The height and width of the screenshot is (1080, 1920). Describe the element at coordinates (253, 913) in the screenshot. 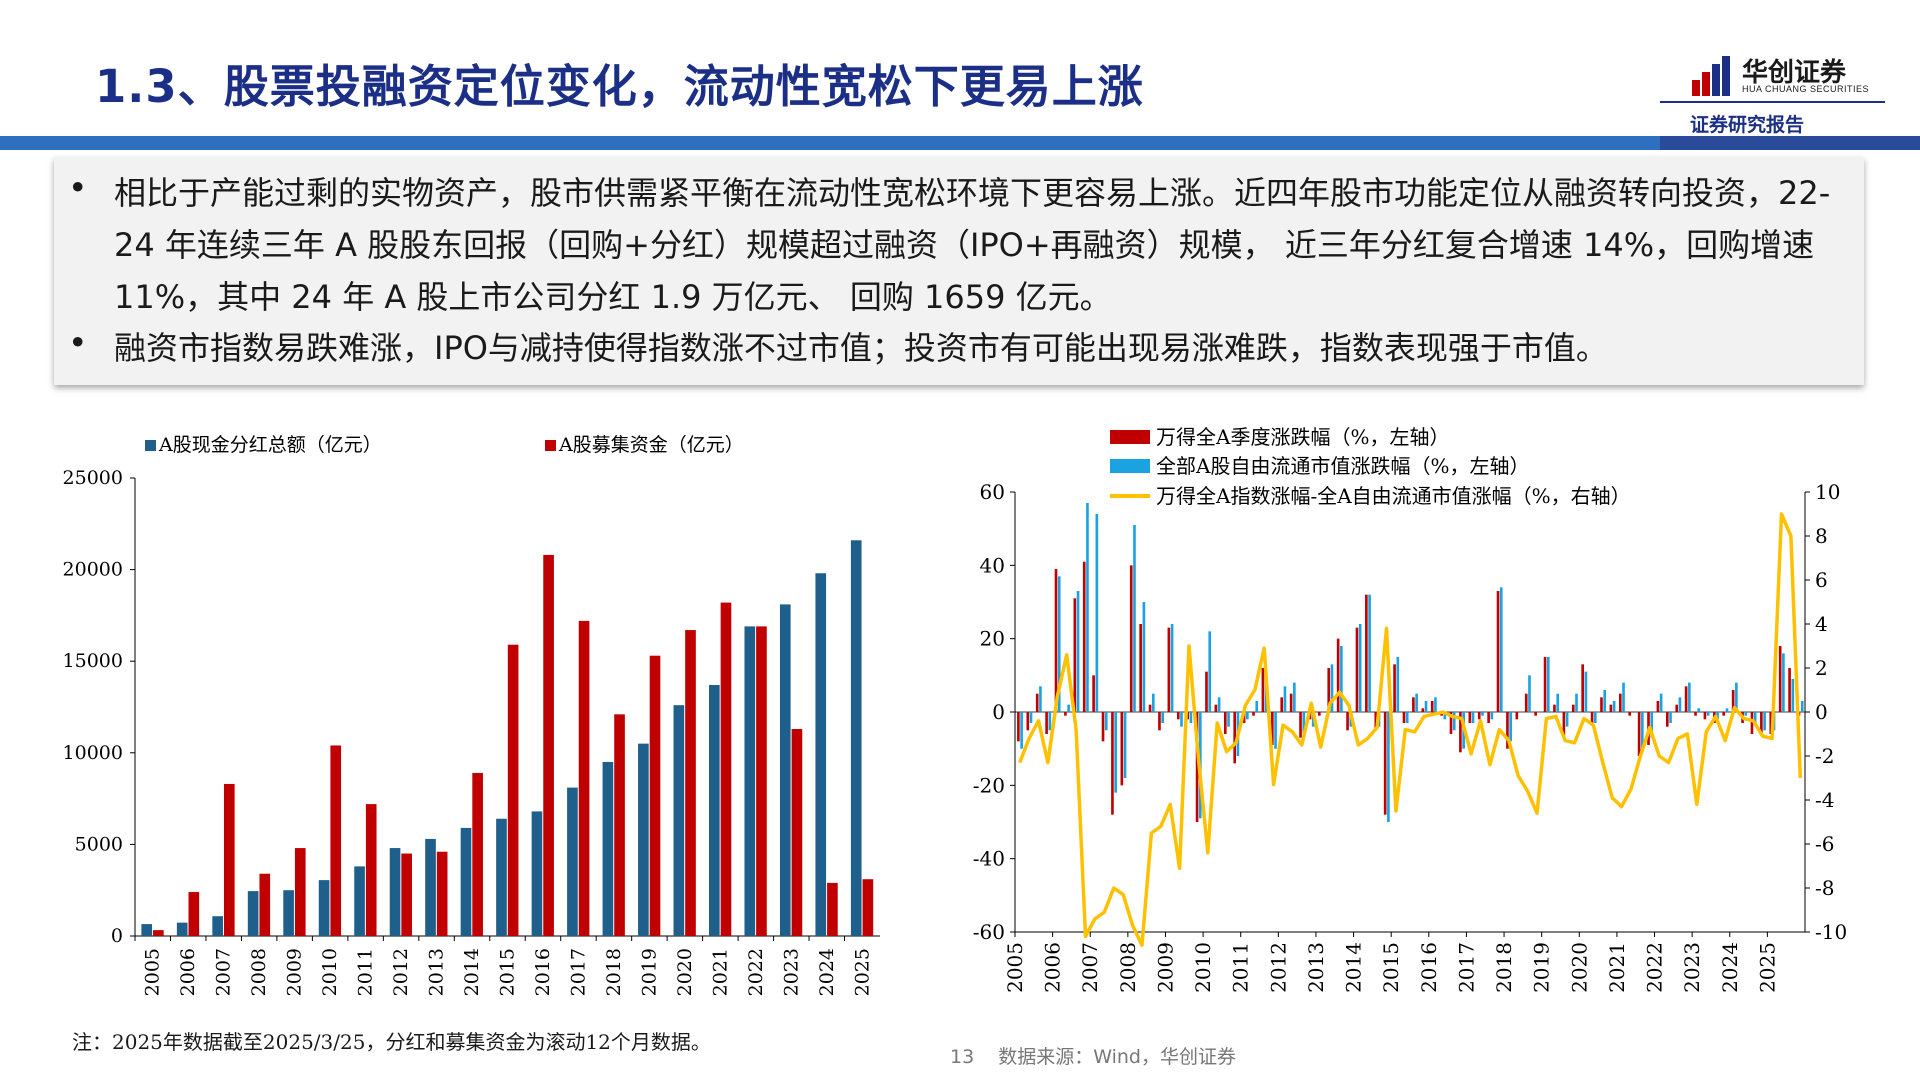

I see `bar-dividend-2008` at that location.